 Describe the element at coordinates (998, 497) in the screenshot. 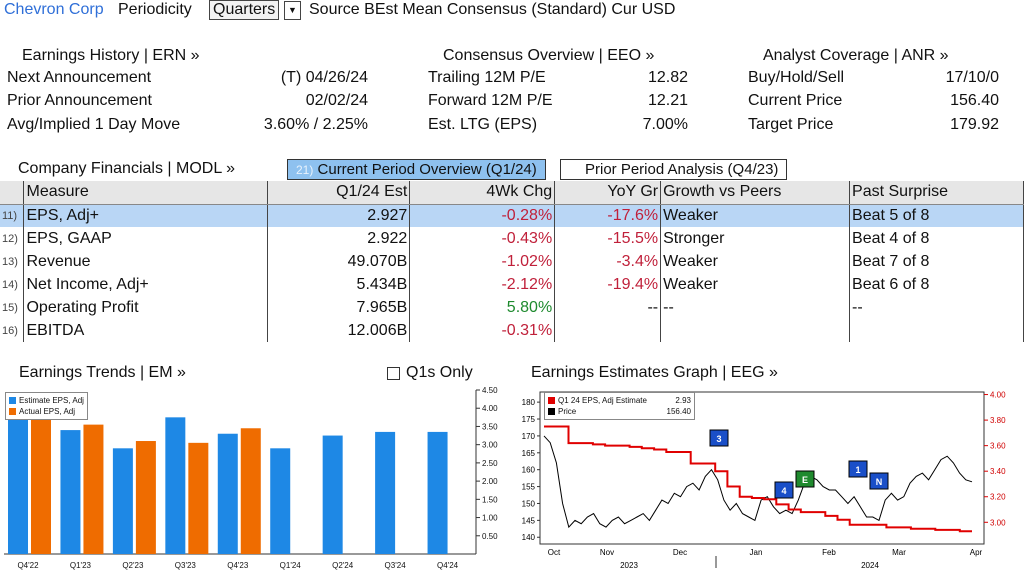

I see `right-tick-label: 3.20` at that location.